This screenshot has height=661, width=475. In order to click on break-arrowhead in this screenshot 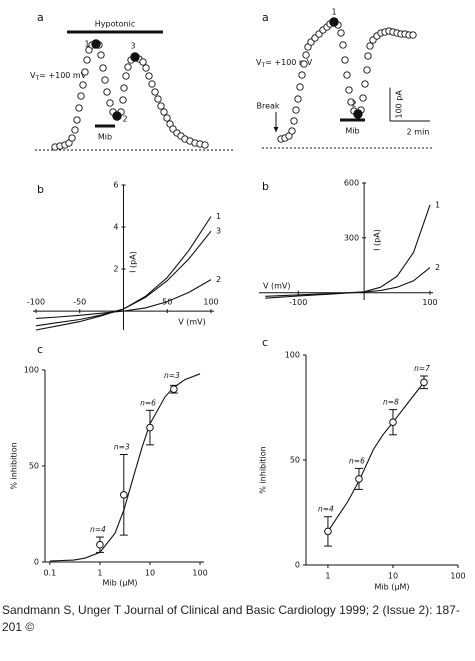, I will do `click(276, 129)`.